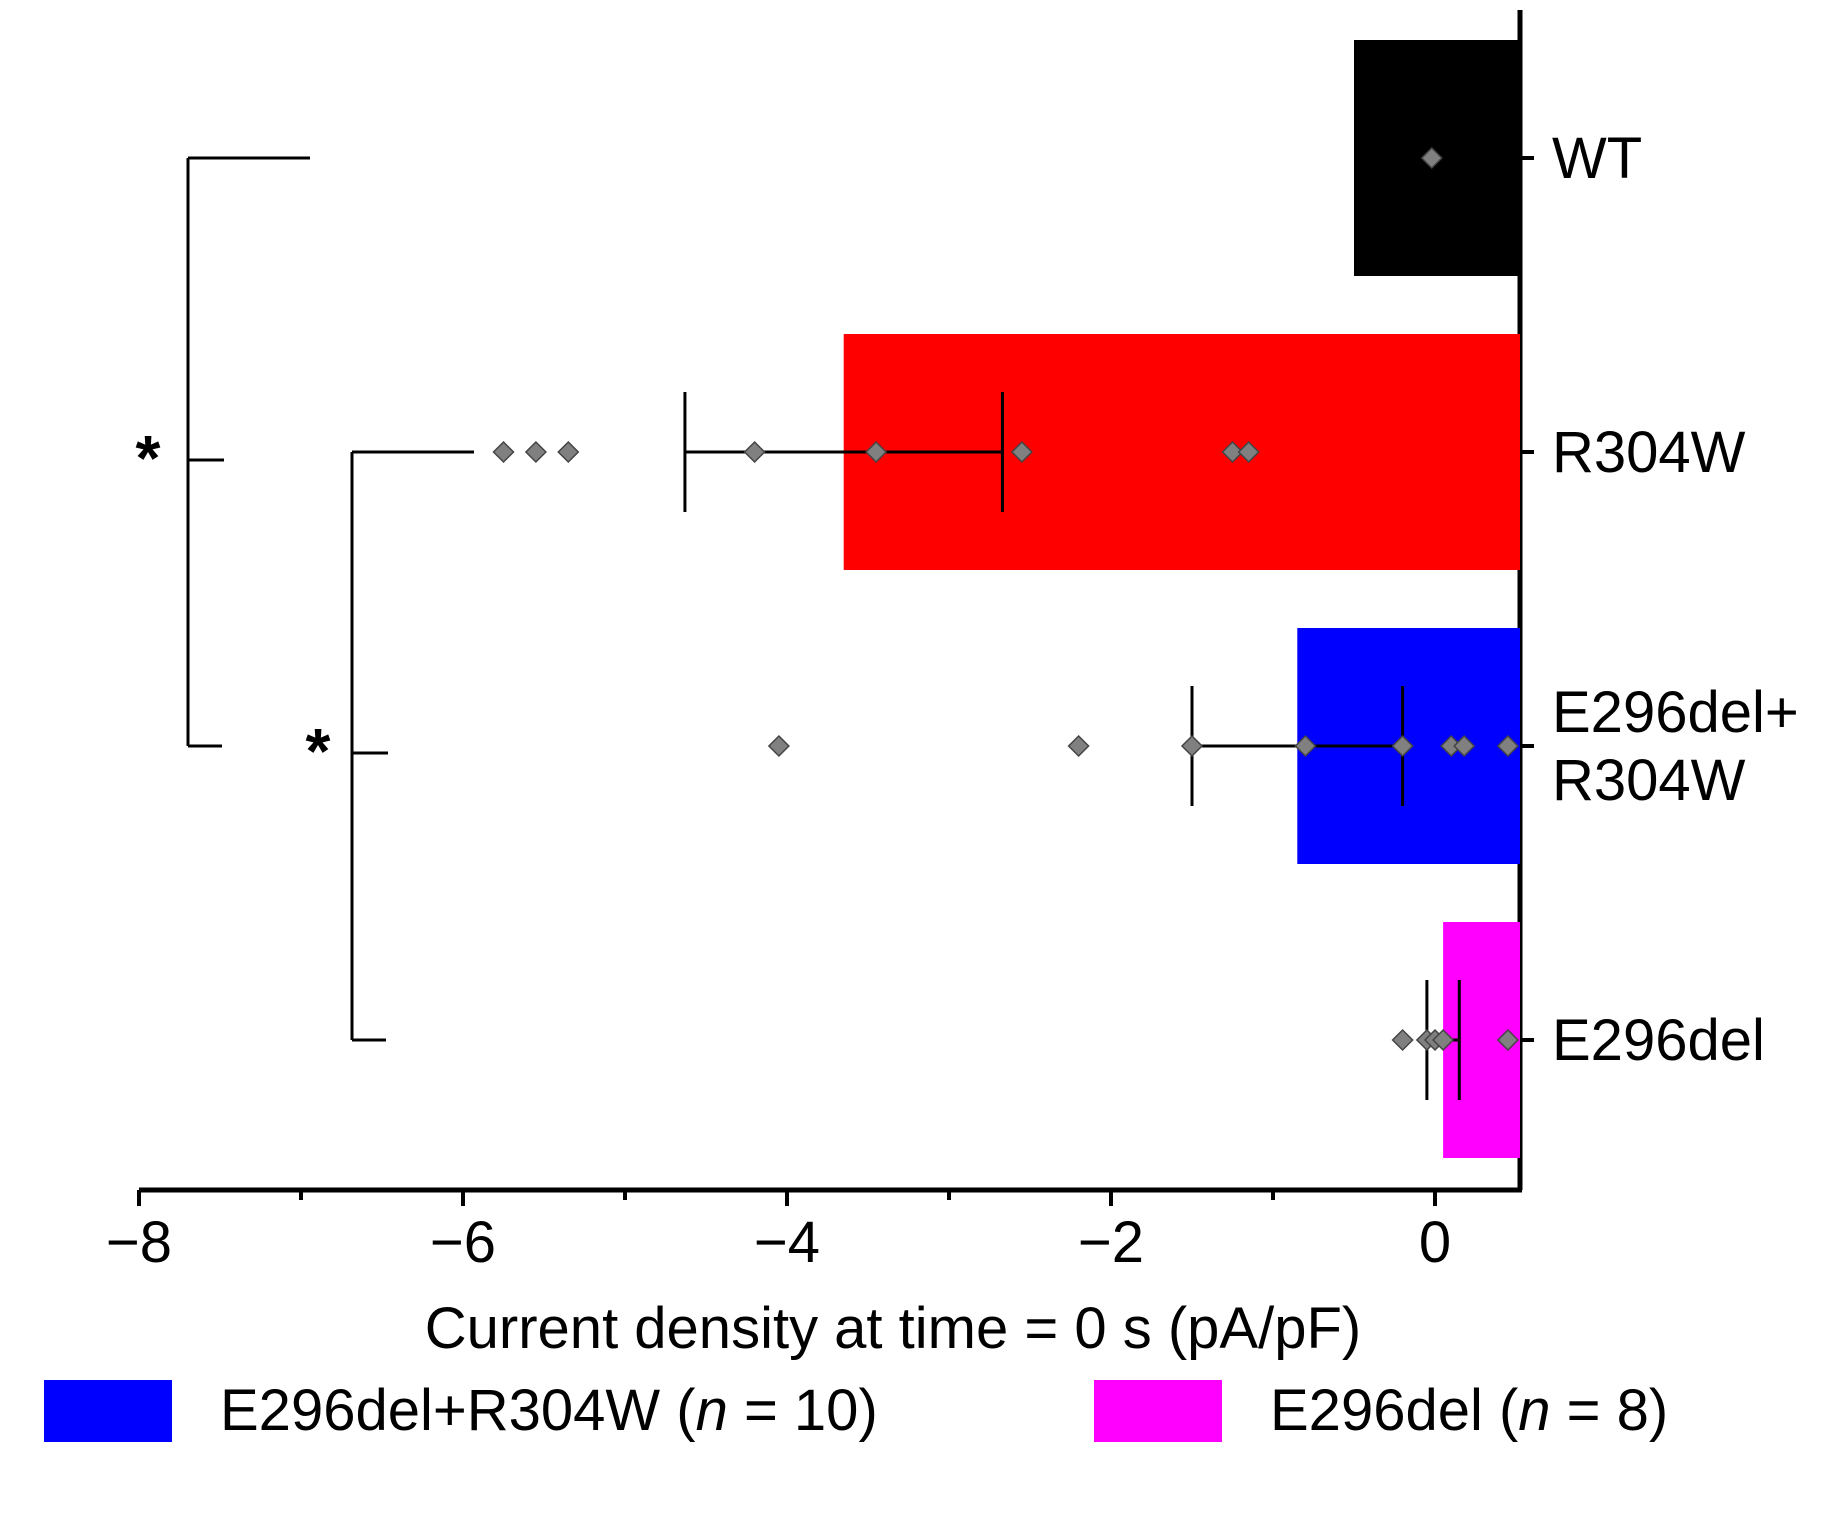 This screenshot has width=1832, height=1514. I want to click on legend-n-symbol-1: n, so click(1534, 1410).